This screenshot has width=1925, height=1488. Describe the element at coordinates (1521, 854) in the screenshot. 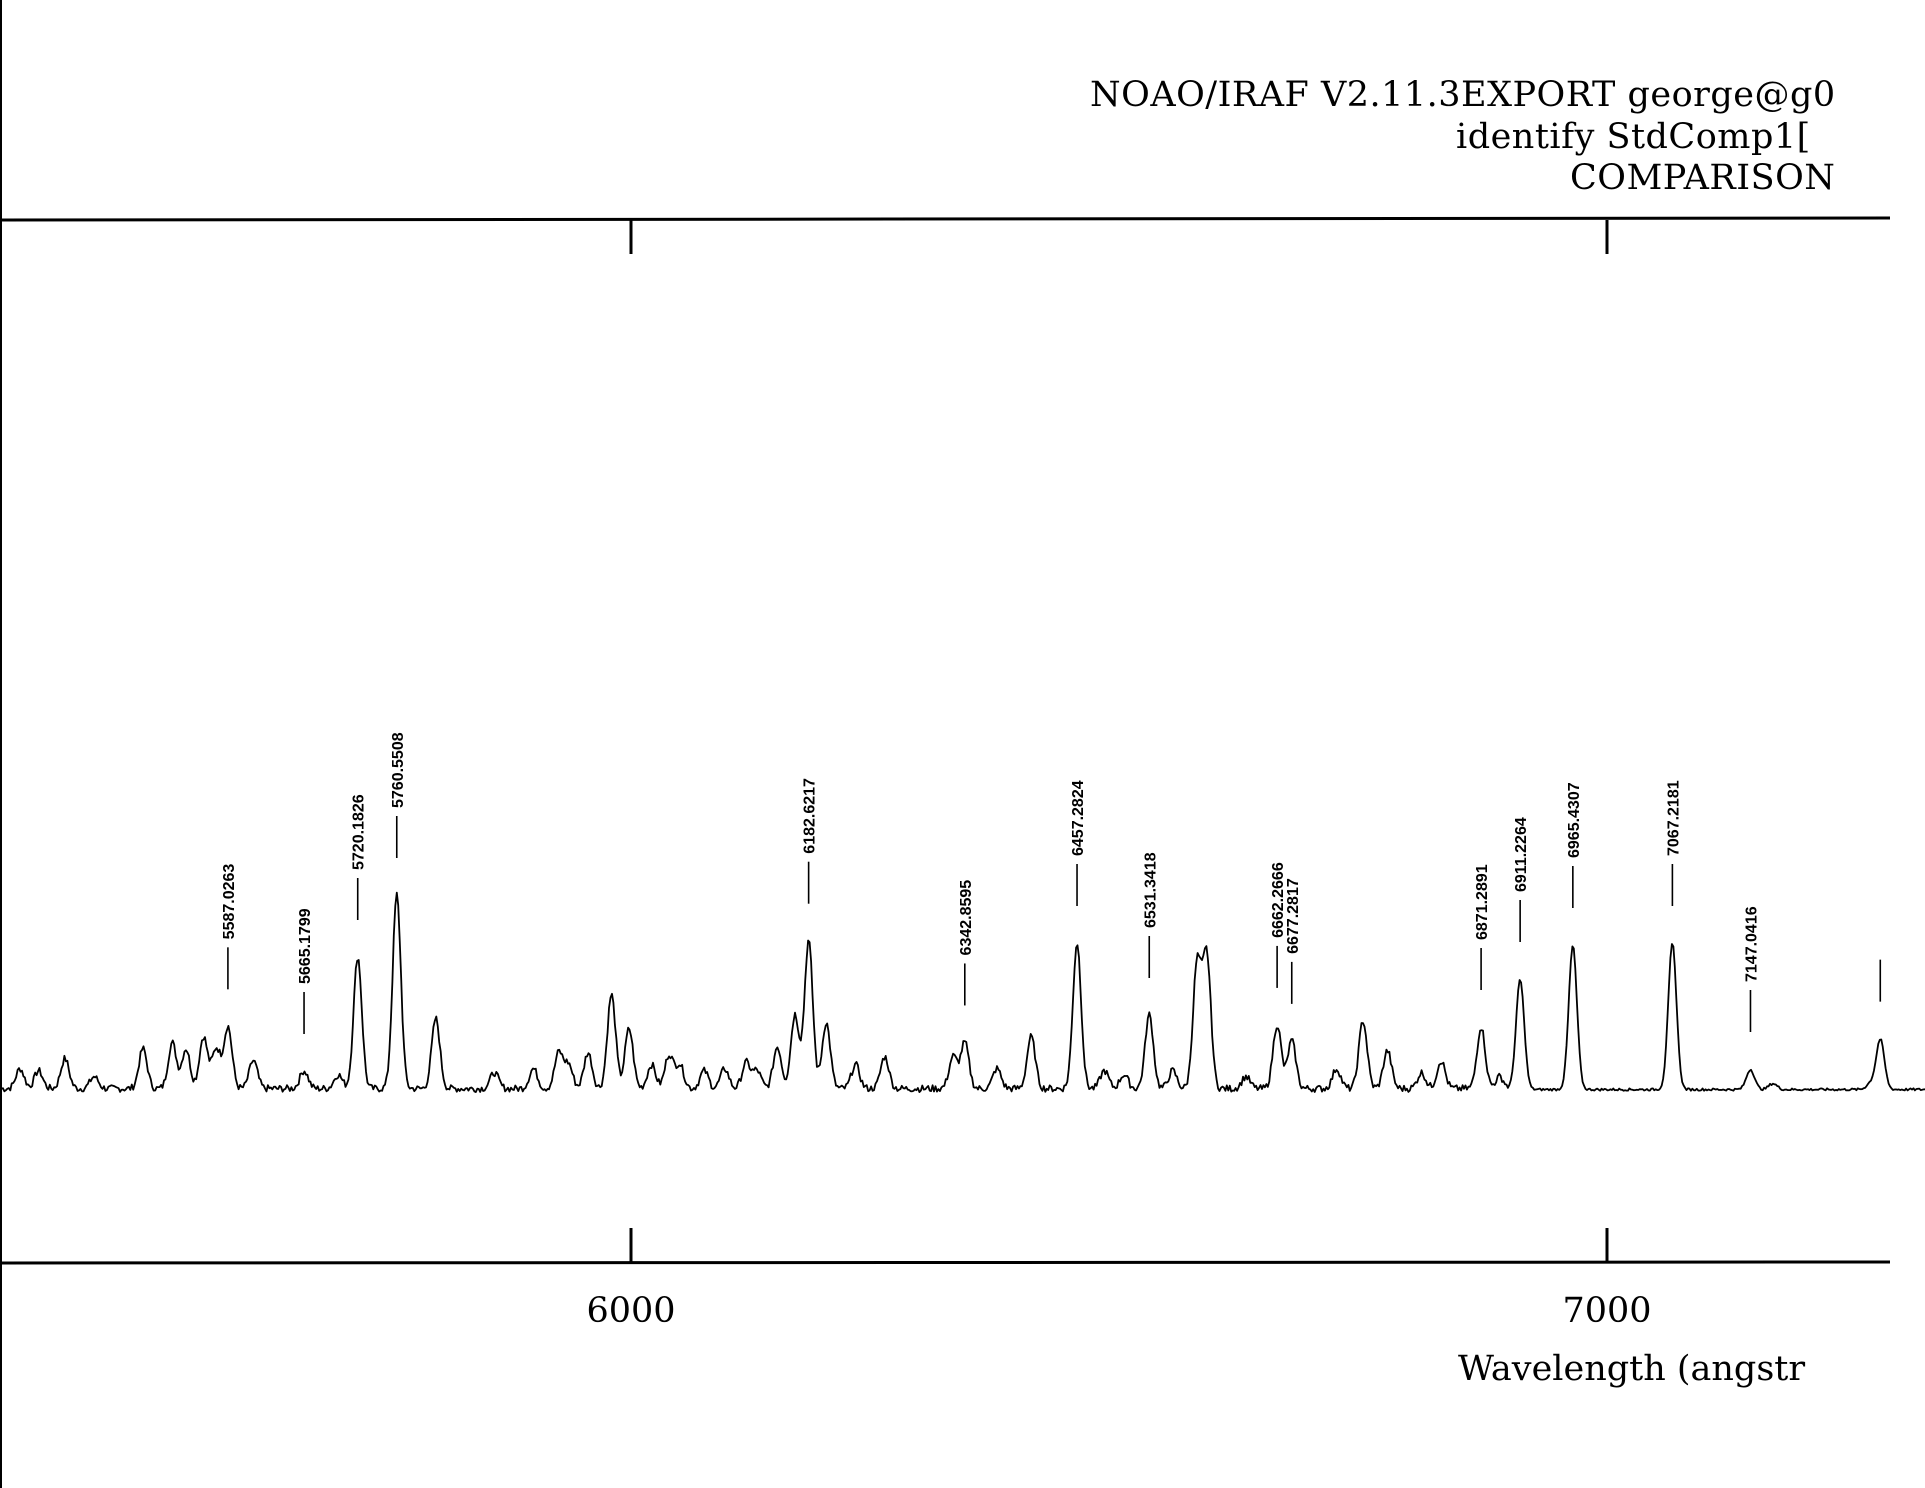

I see `line-label-6911: 6911.2264` at that location.